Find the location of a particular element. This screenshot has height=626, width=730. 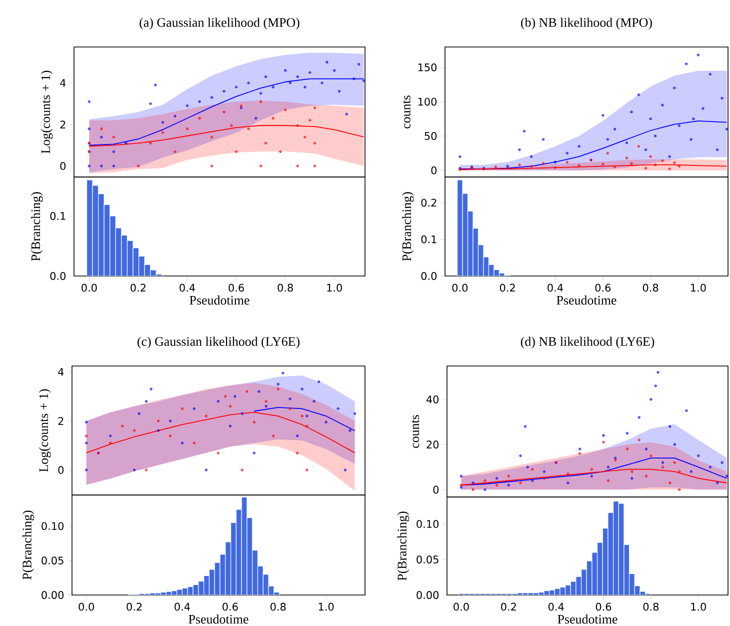

y-tick-label: 0.2 is located at coordinates (428, 202).